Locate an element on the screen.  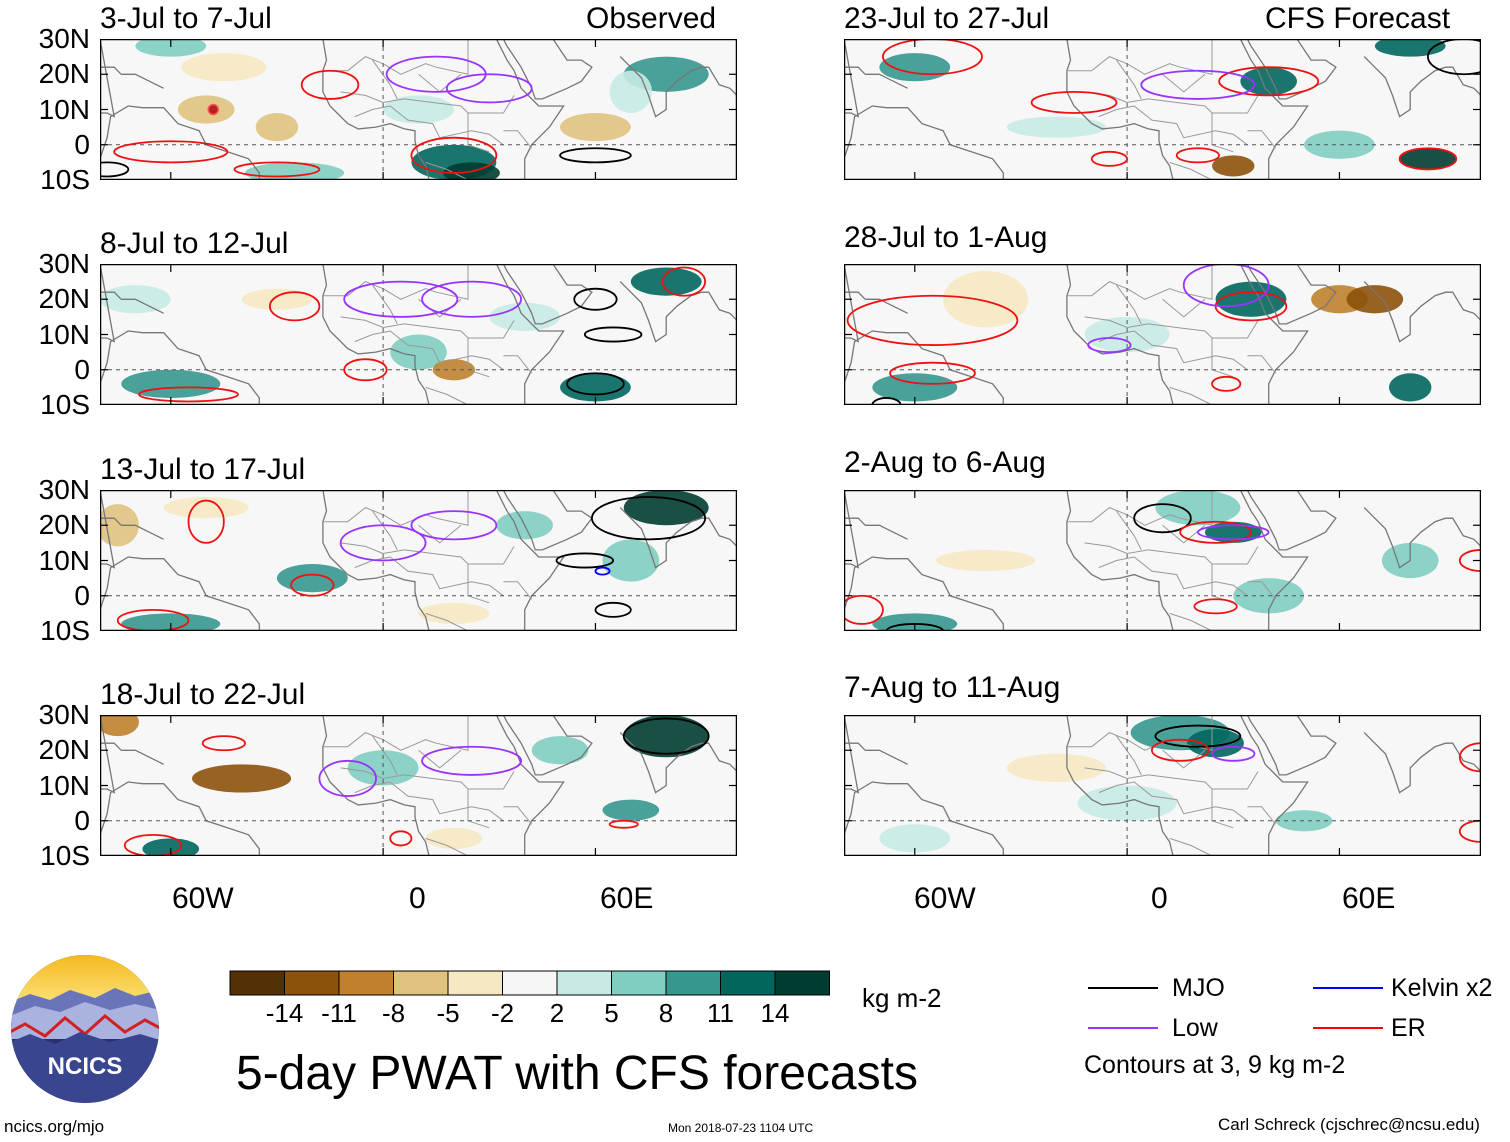
legend-note: Contours at 3, 9 kg m-2 is located at coordinates (1215, 1065).